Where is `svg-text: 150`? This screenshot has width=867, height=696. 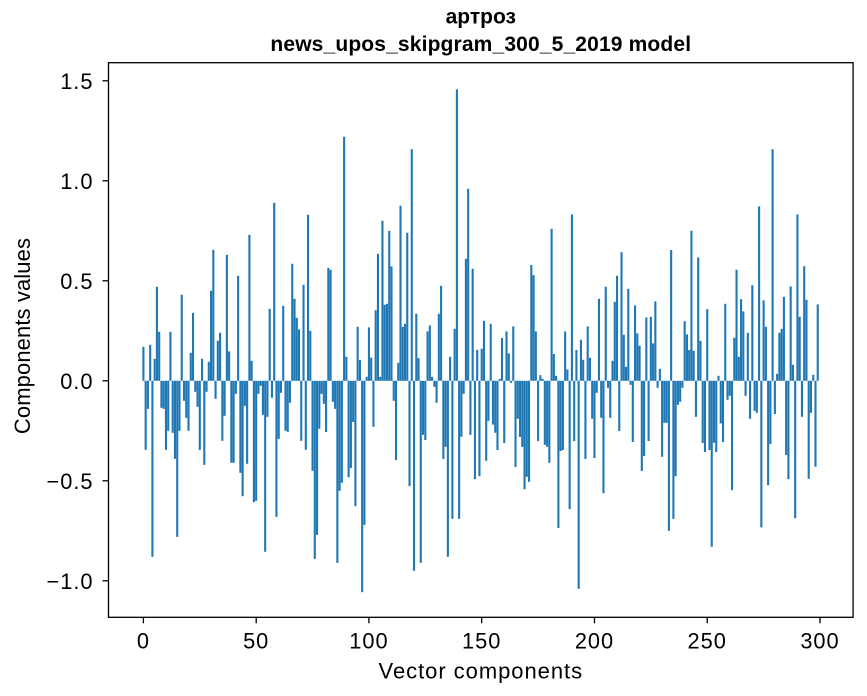 svg-text: 150 is located at coordinates (481, 640).